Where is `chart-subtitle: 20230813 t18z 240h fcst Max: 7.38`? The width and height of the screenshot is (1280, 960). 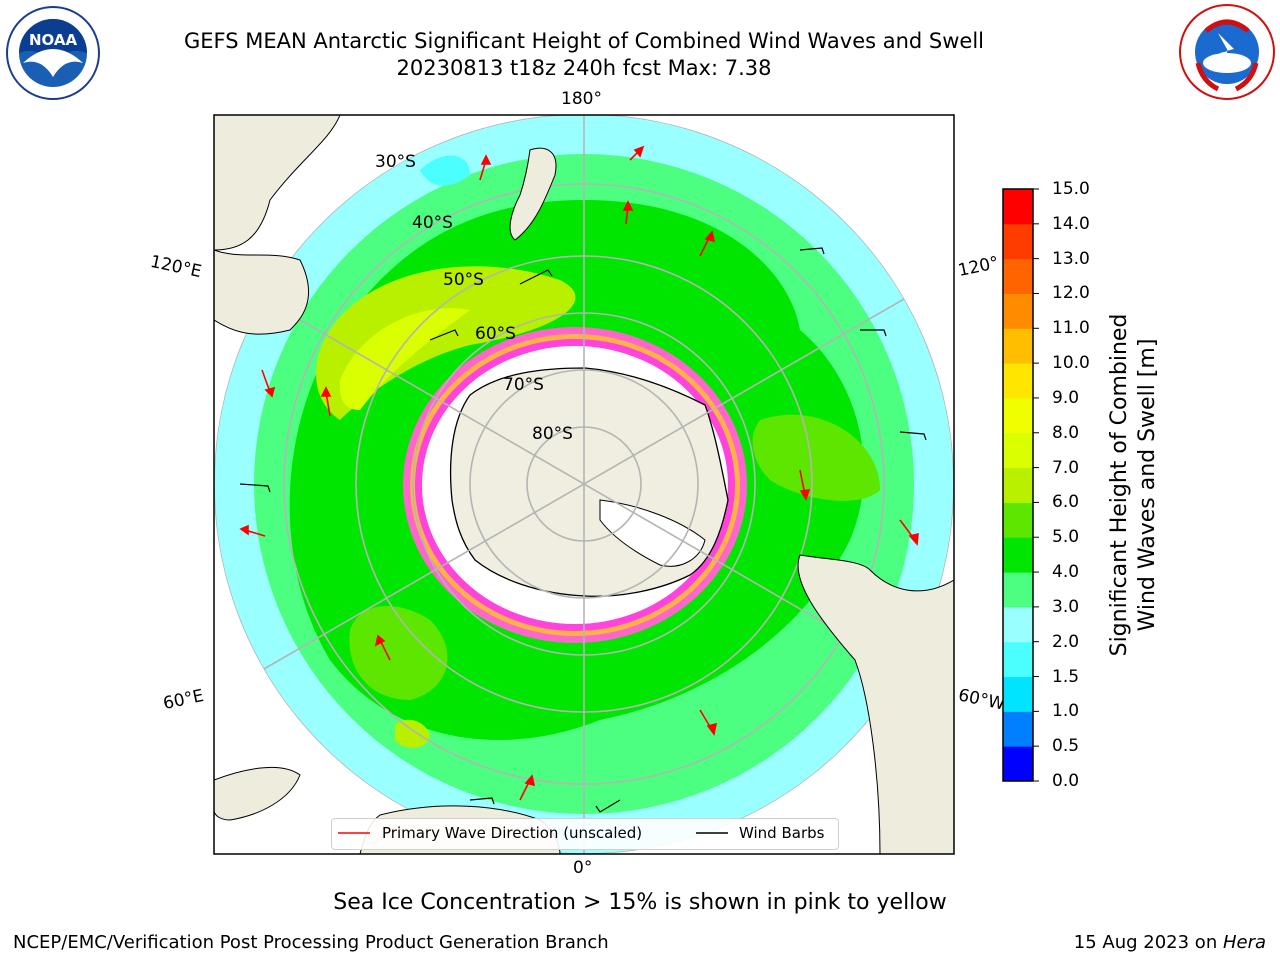 chart-subtitle: 20230813 t18z 240h fcst Max: 7.38 is located at coordinates (584, 68).